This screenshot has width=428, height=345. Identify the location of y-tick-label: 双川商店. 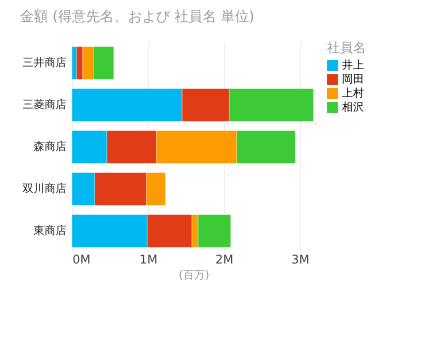
(44, 188).